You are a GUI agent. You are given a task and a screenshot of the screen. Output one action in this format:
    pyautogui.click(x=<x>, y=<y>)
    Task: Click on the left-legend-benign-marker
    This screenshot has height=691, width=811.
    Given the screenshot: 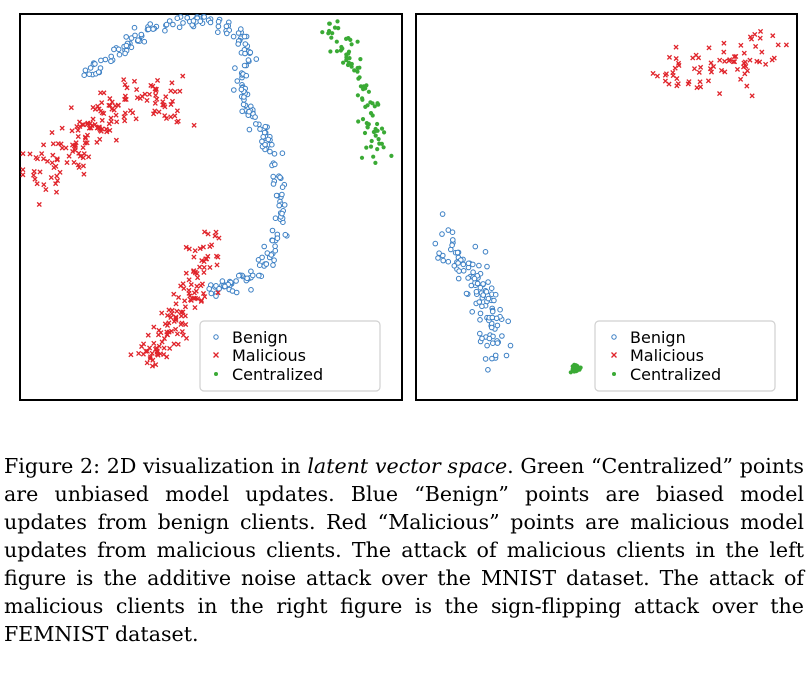 What is the action you would take?
    pyautogui.click(x=216, y=337)
    